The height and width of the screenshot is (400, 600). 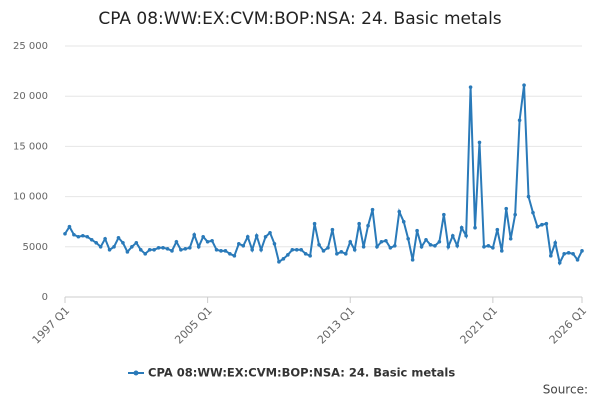 I want to click on y-tick-label: 20 000, so click(x=30, y=96).